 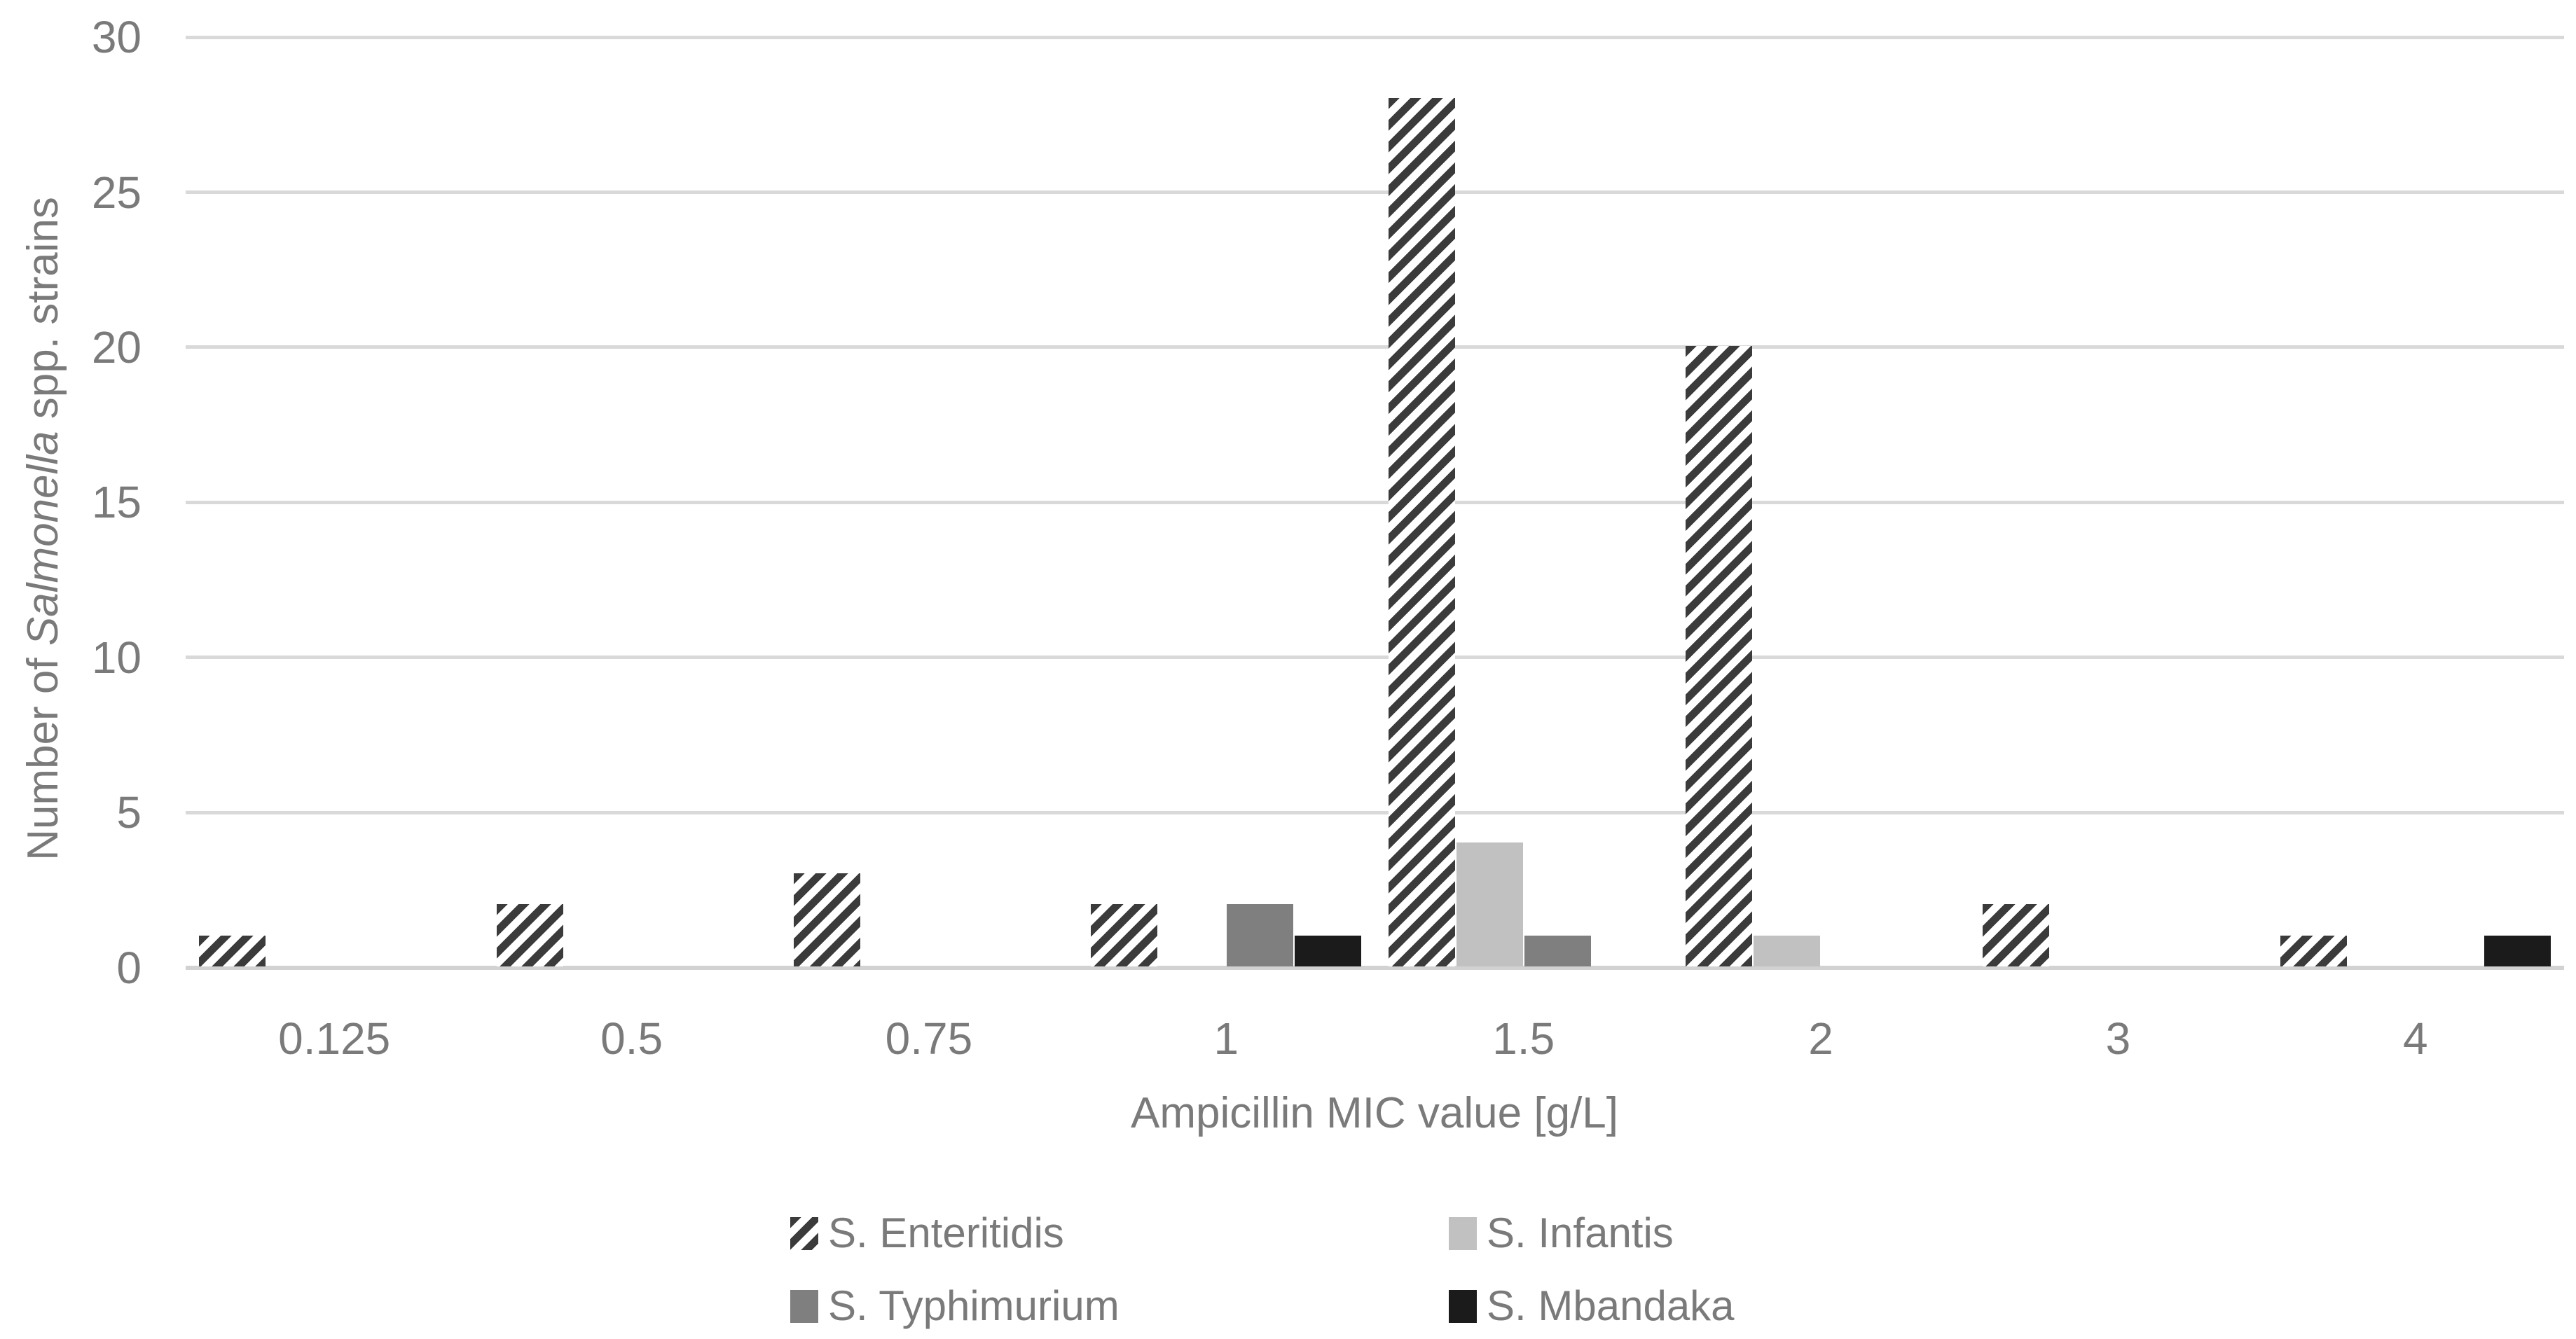 What do you see at coordinates (974, 1305) in the screenshot?
I see `legend-label-typhimurium: S. Typhimurium` at bounding box center [974, 1305].